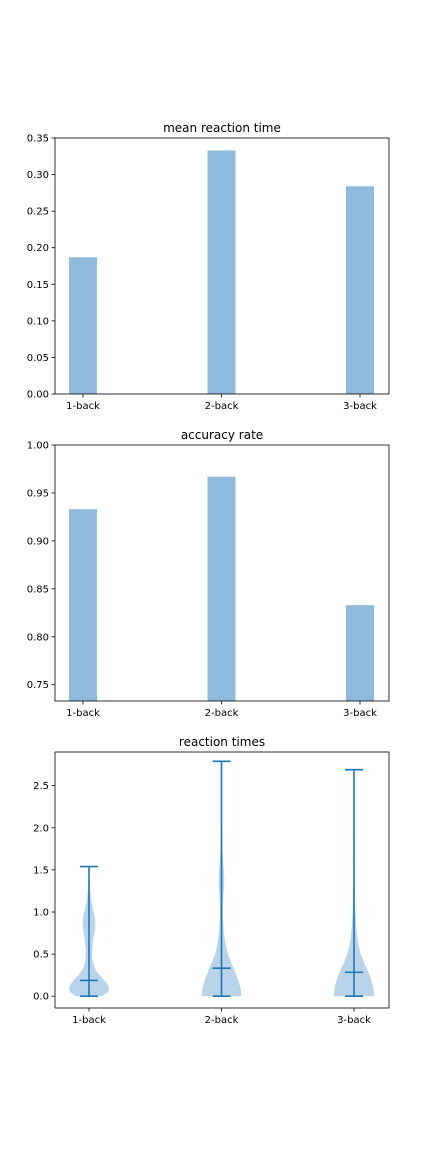  What do you see at coordinates (41, 997) in the screenshot?
I see `y-tick-label: 0.0` at bounding box center [41, 997].